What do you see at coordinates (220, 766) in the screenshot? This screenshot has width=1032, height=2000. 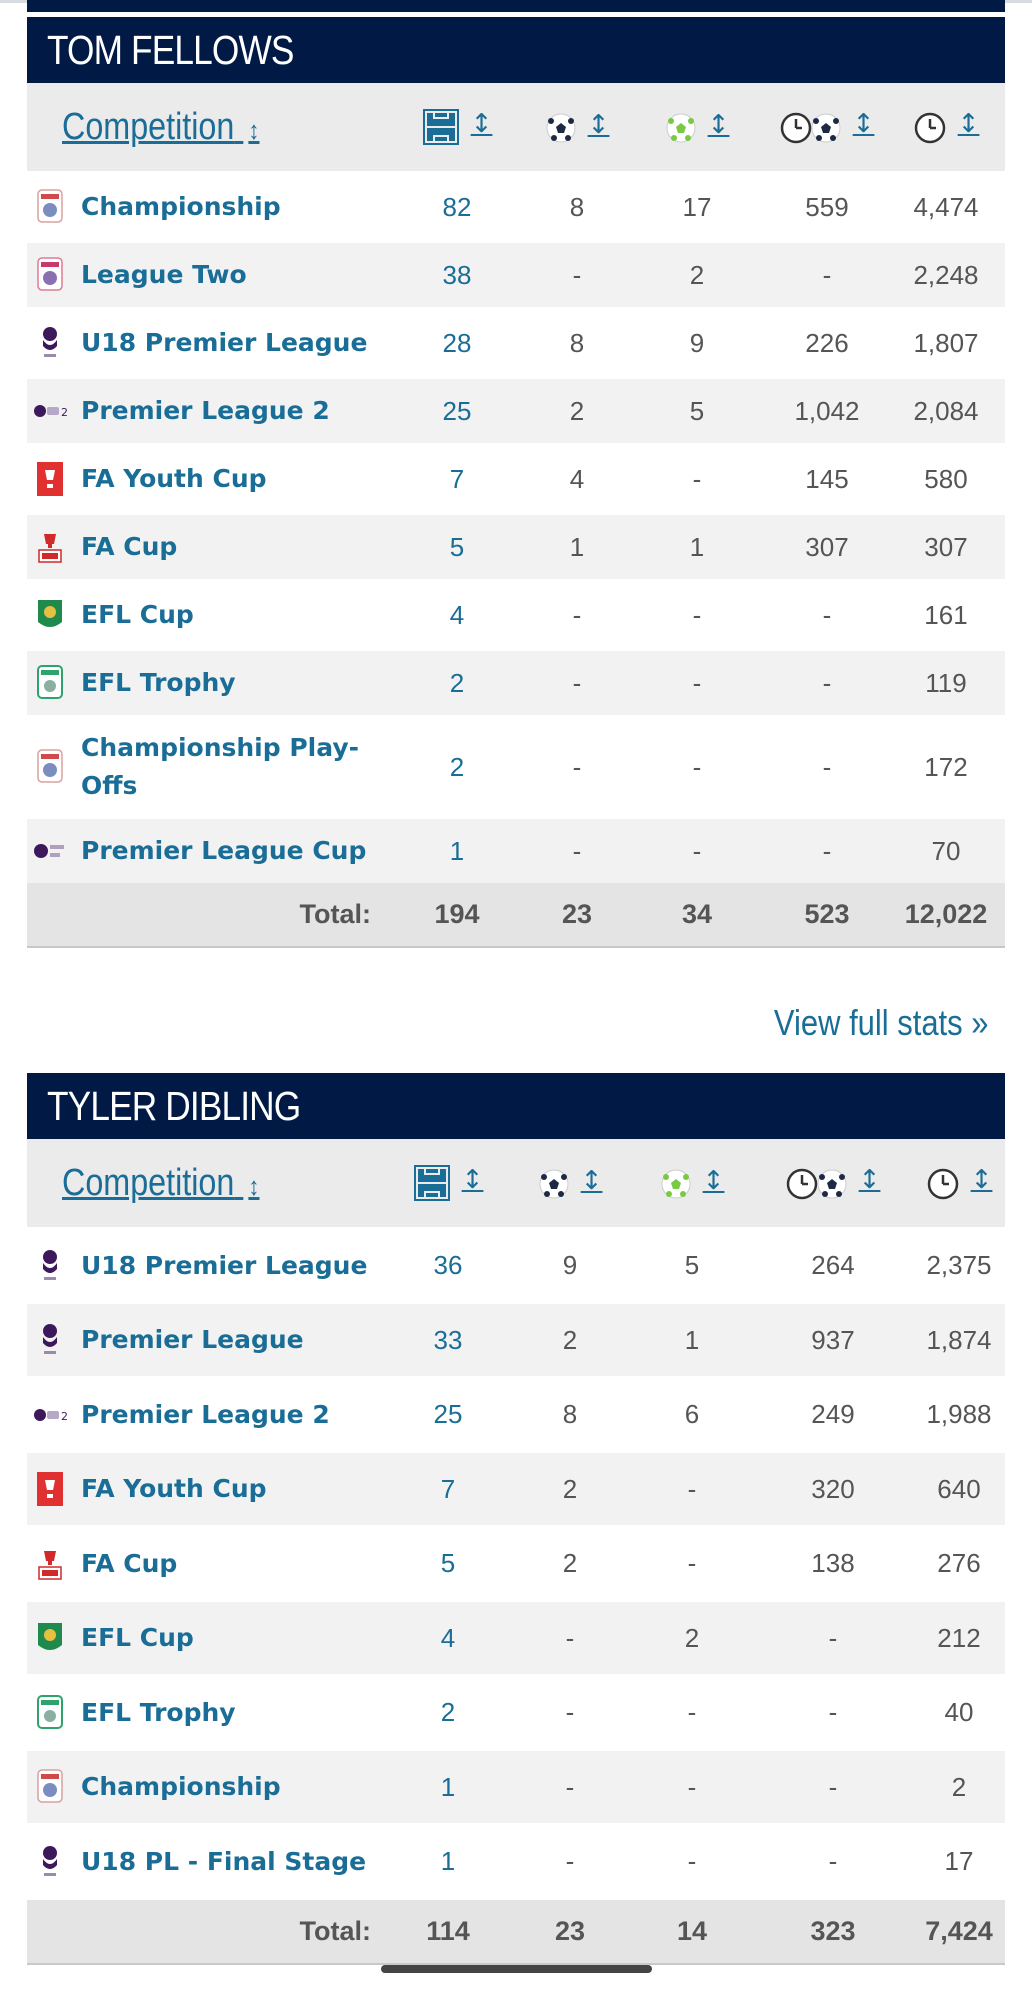 I see `competition-link: Championship Play-Offs` at bounding box center [220, 766].